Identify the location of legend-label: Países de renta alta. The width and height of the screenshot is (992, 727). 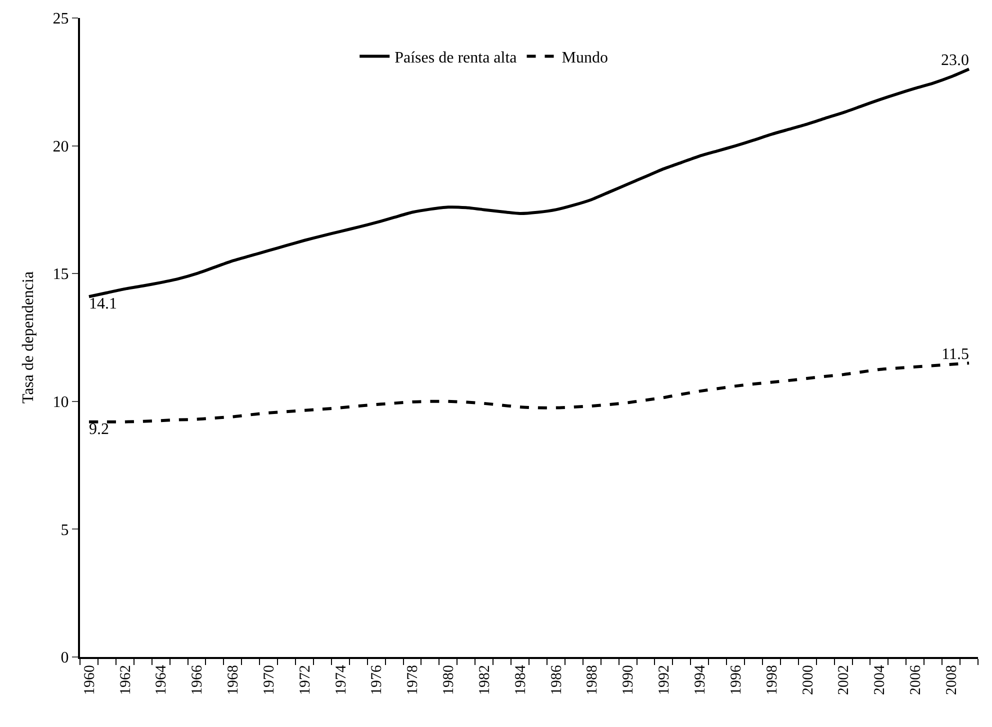
(455, 57).